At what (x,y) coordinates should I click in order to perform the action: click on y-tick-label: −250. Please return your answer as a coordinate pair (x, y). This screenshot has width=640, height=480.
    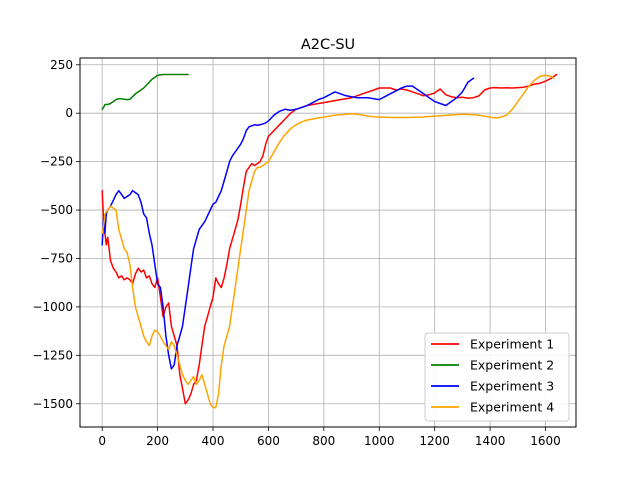
    Looking at the image, I should click on (56, 162).